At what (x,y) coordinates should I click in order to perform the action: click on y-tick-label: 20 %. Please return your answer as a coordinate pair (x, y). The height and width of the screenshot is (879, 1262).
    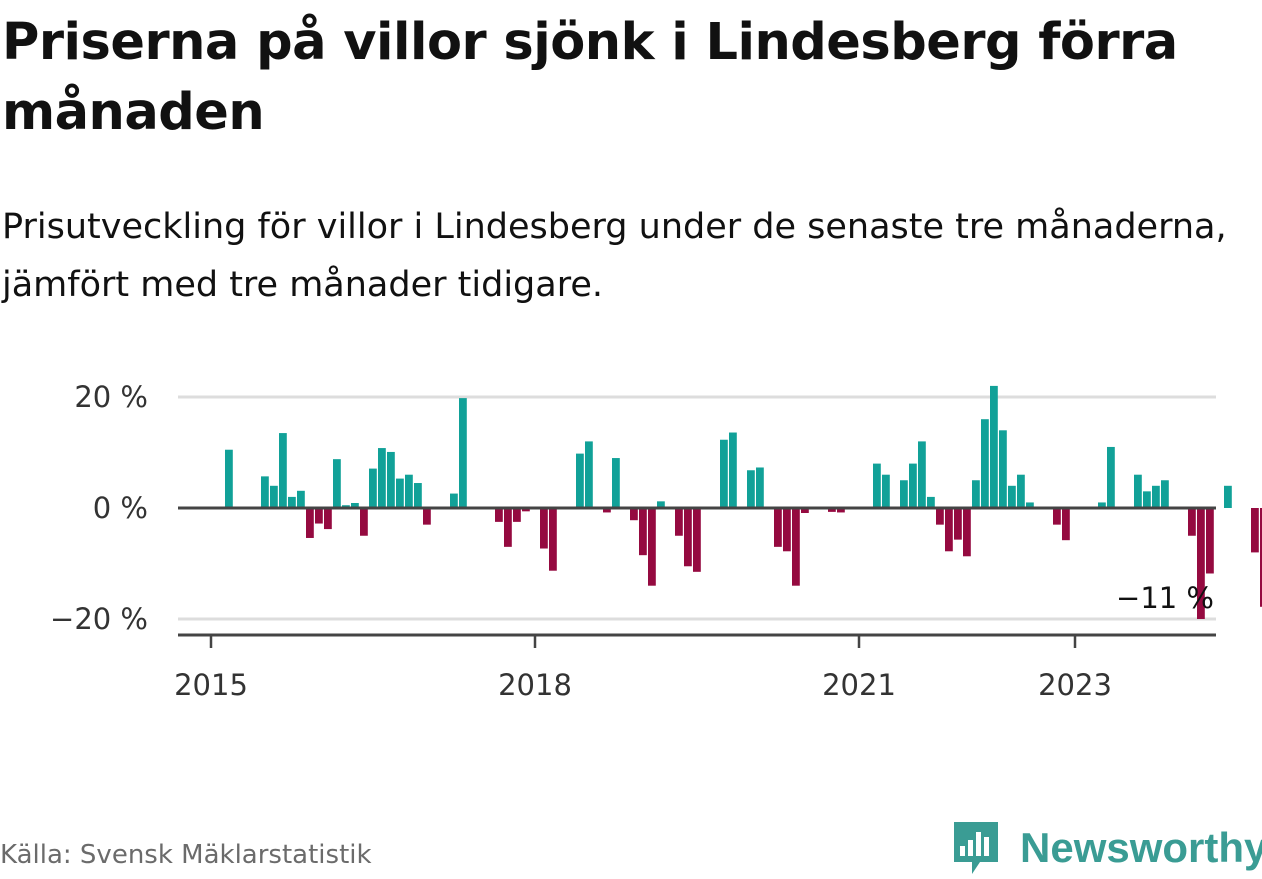
    Looking at the image, I should click on (111, 397).